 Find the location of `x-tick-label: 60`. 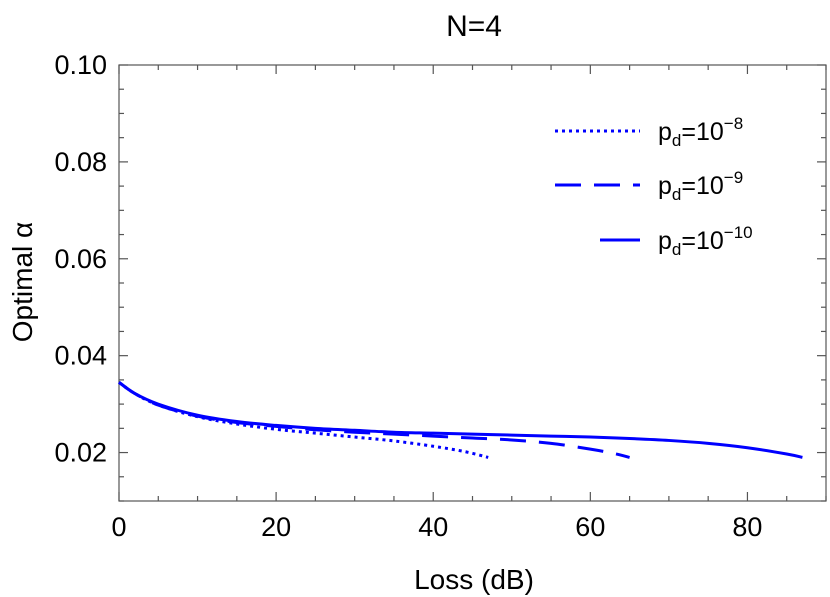

x-tick-label: 60 is located at coordinates (590, 527).